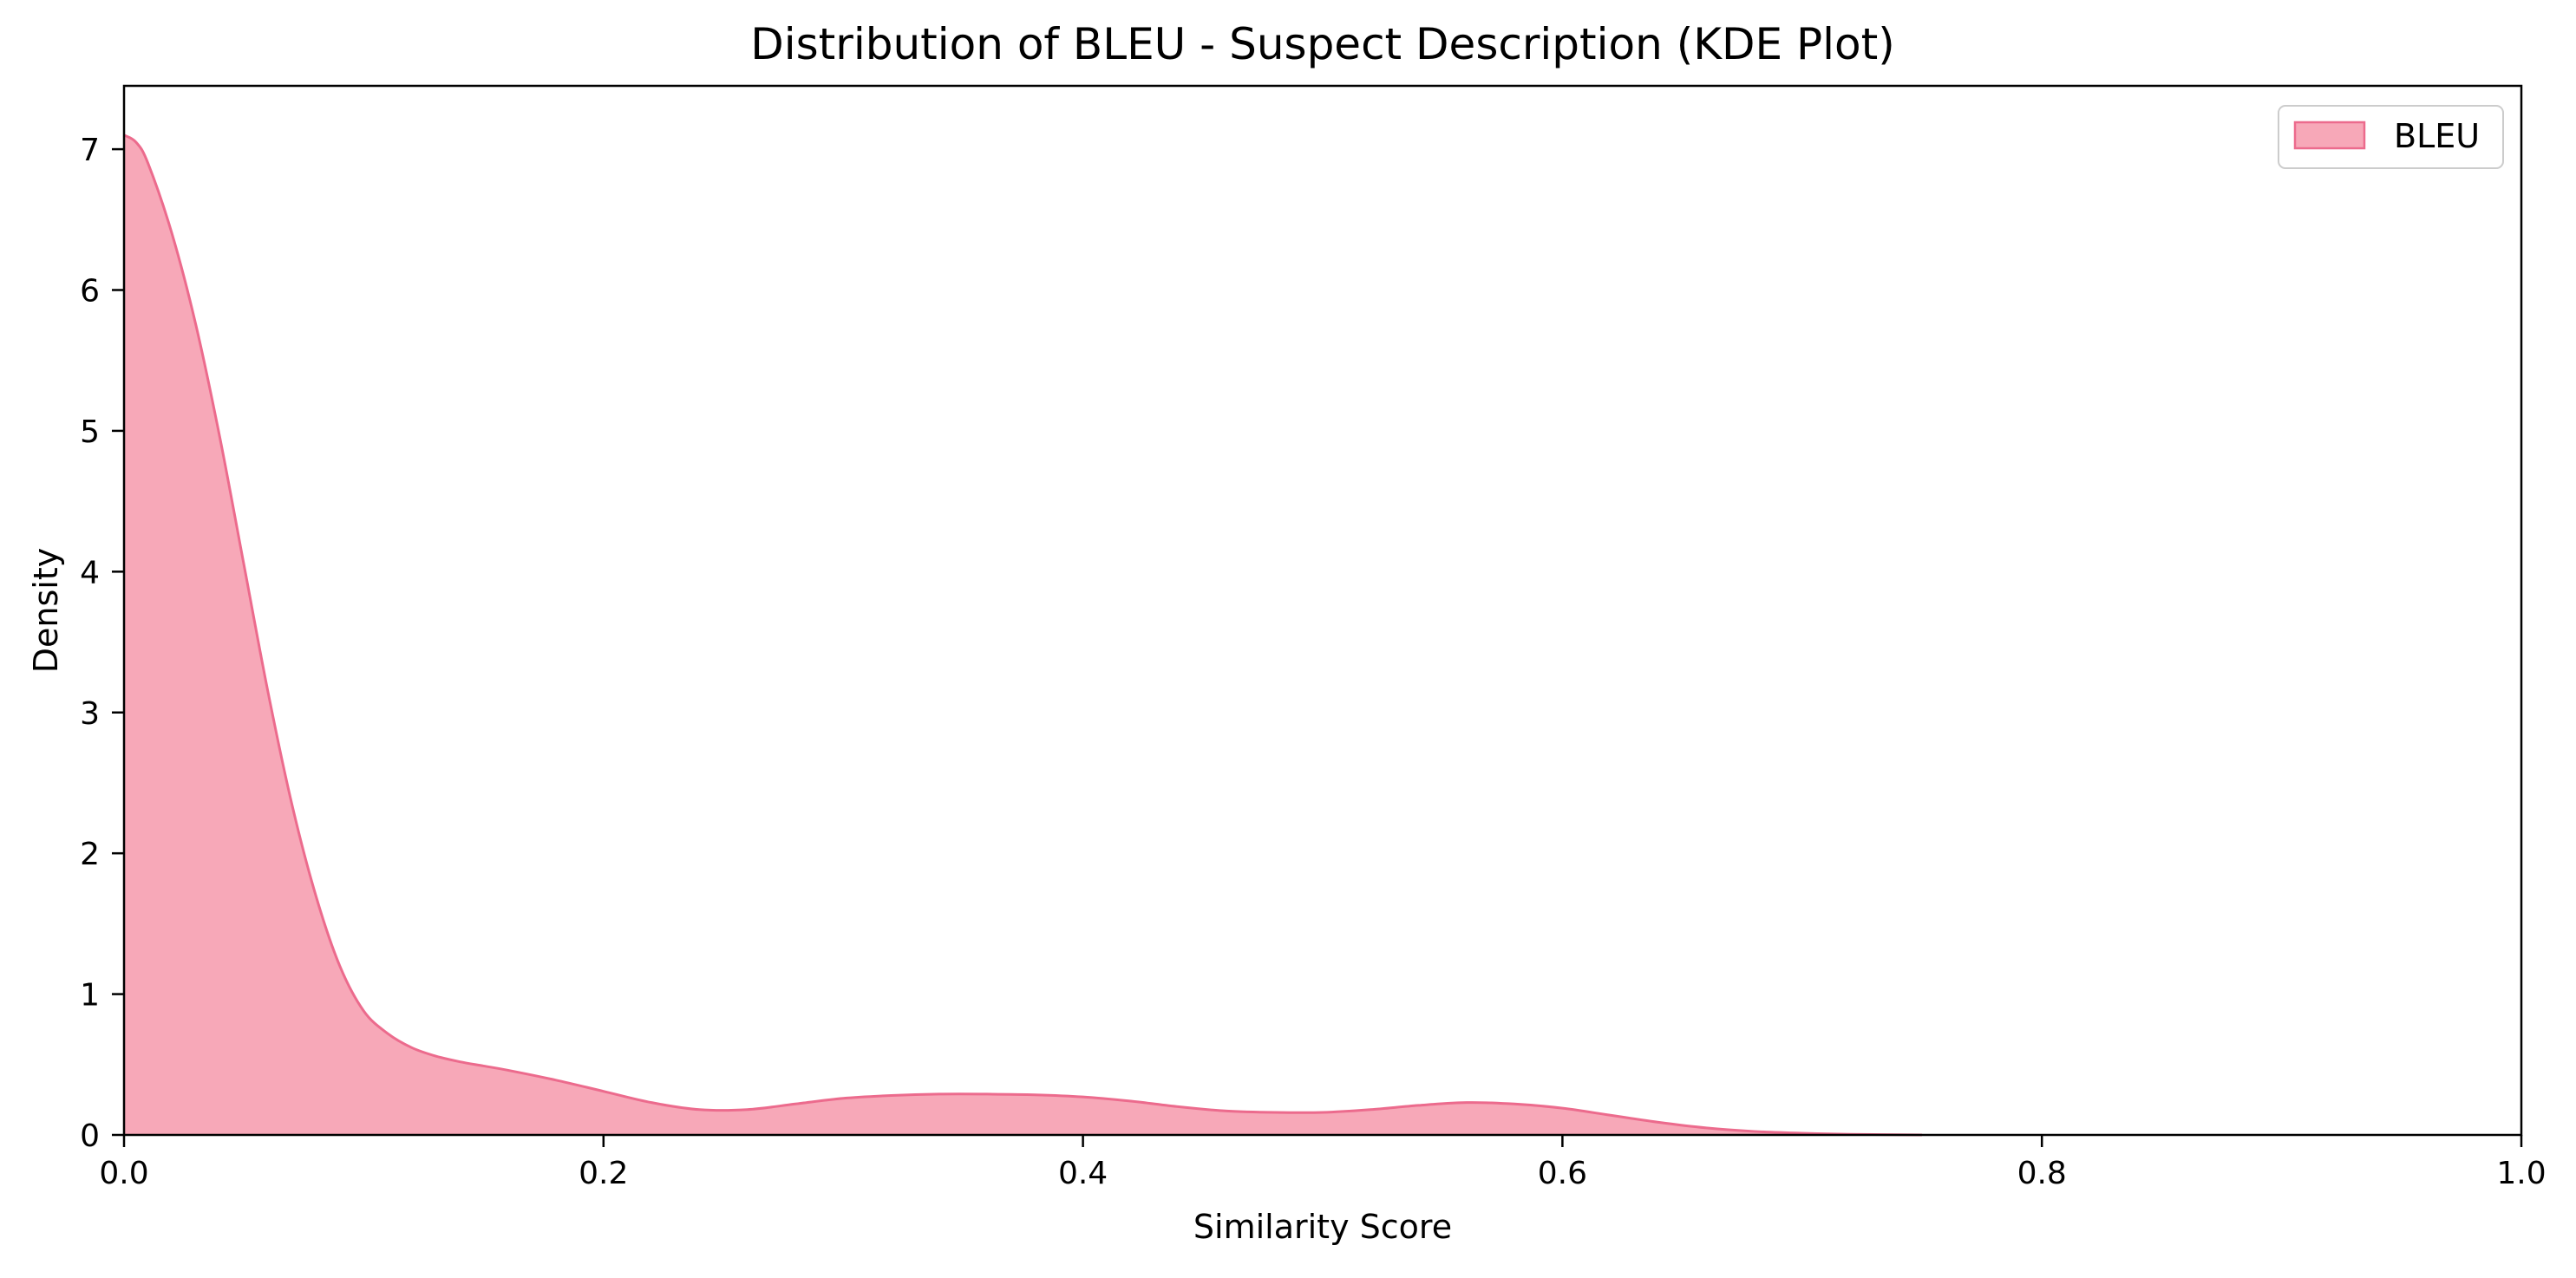  Describe the element at coordinates (2521, 1174) in the screenshot. I see `x-tick-label: 1.0` at that location.